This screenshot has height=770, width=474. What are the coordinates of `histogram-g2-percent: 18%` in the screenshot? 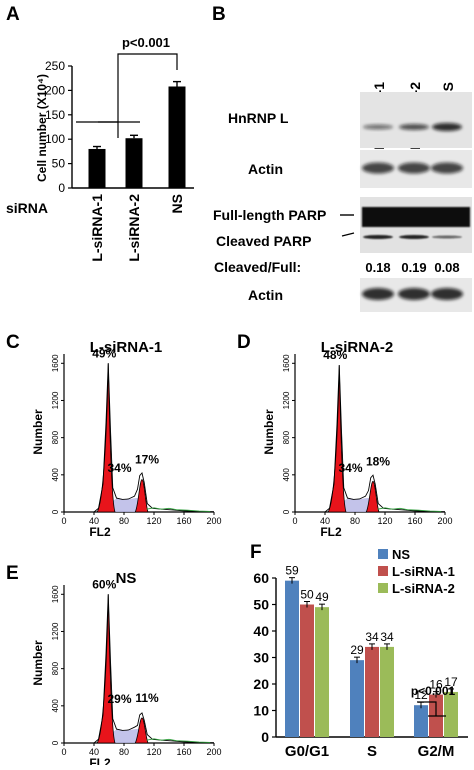 It's located at (378, 461).